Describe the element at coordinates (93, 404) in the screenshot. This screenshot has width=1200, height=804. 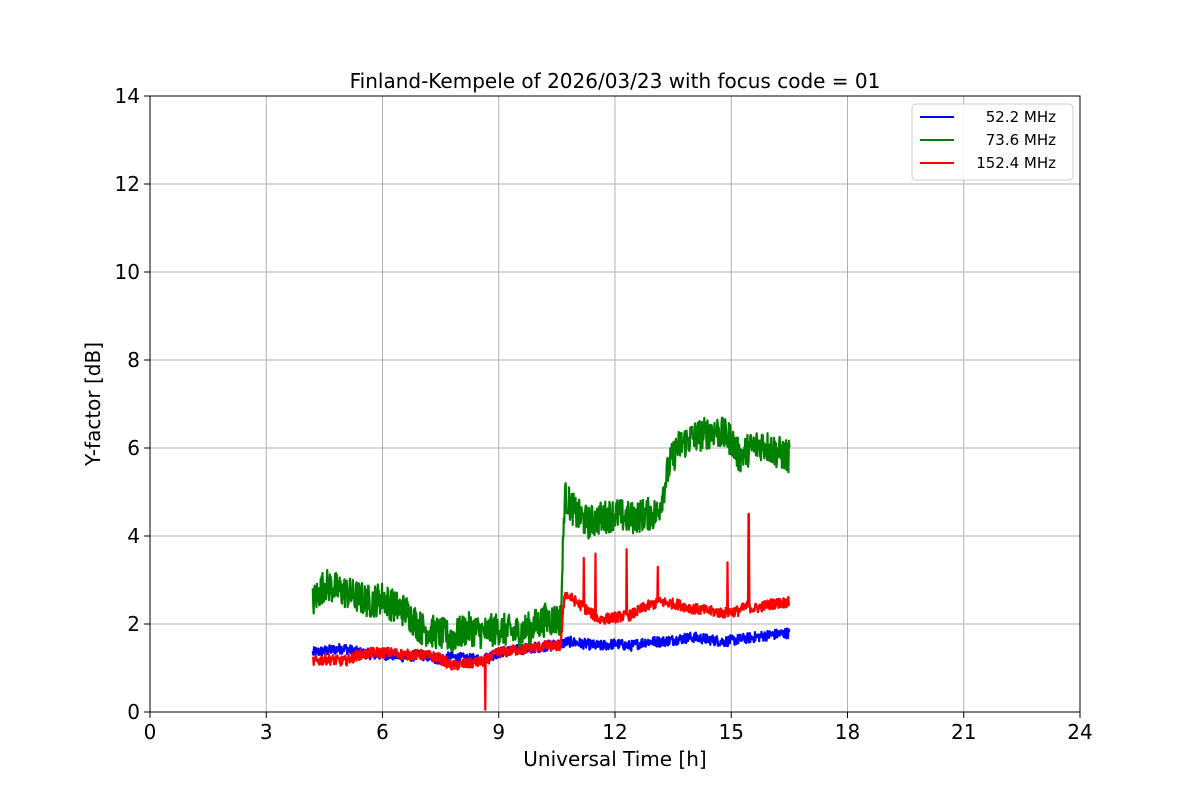
I see `y-axis-label: Y-factor [dB]` at that location.